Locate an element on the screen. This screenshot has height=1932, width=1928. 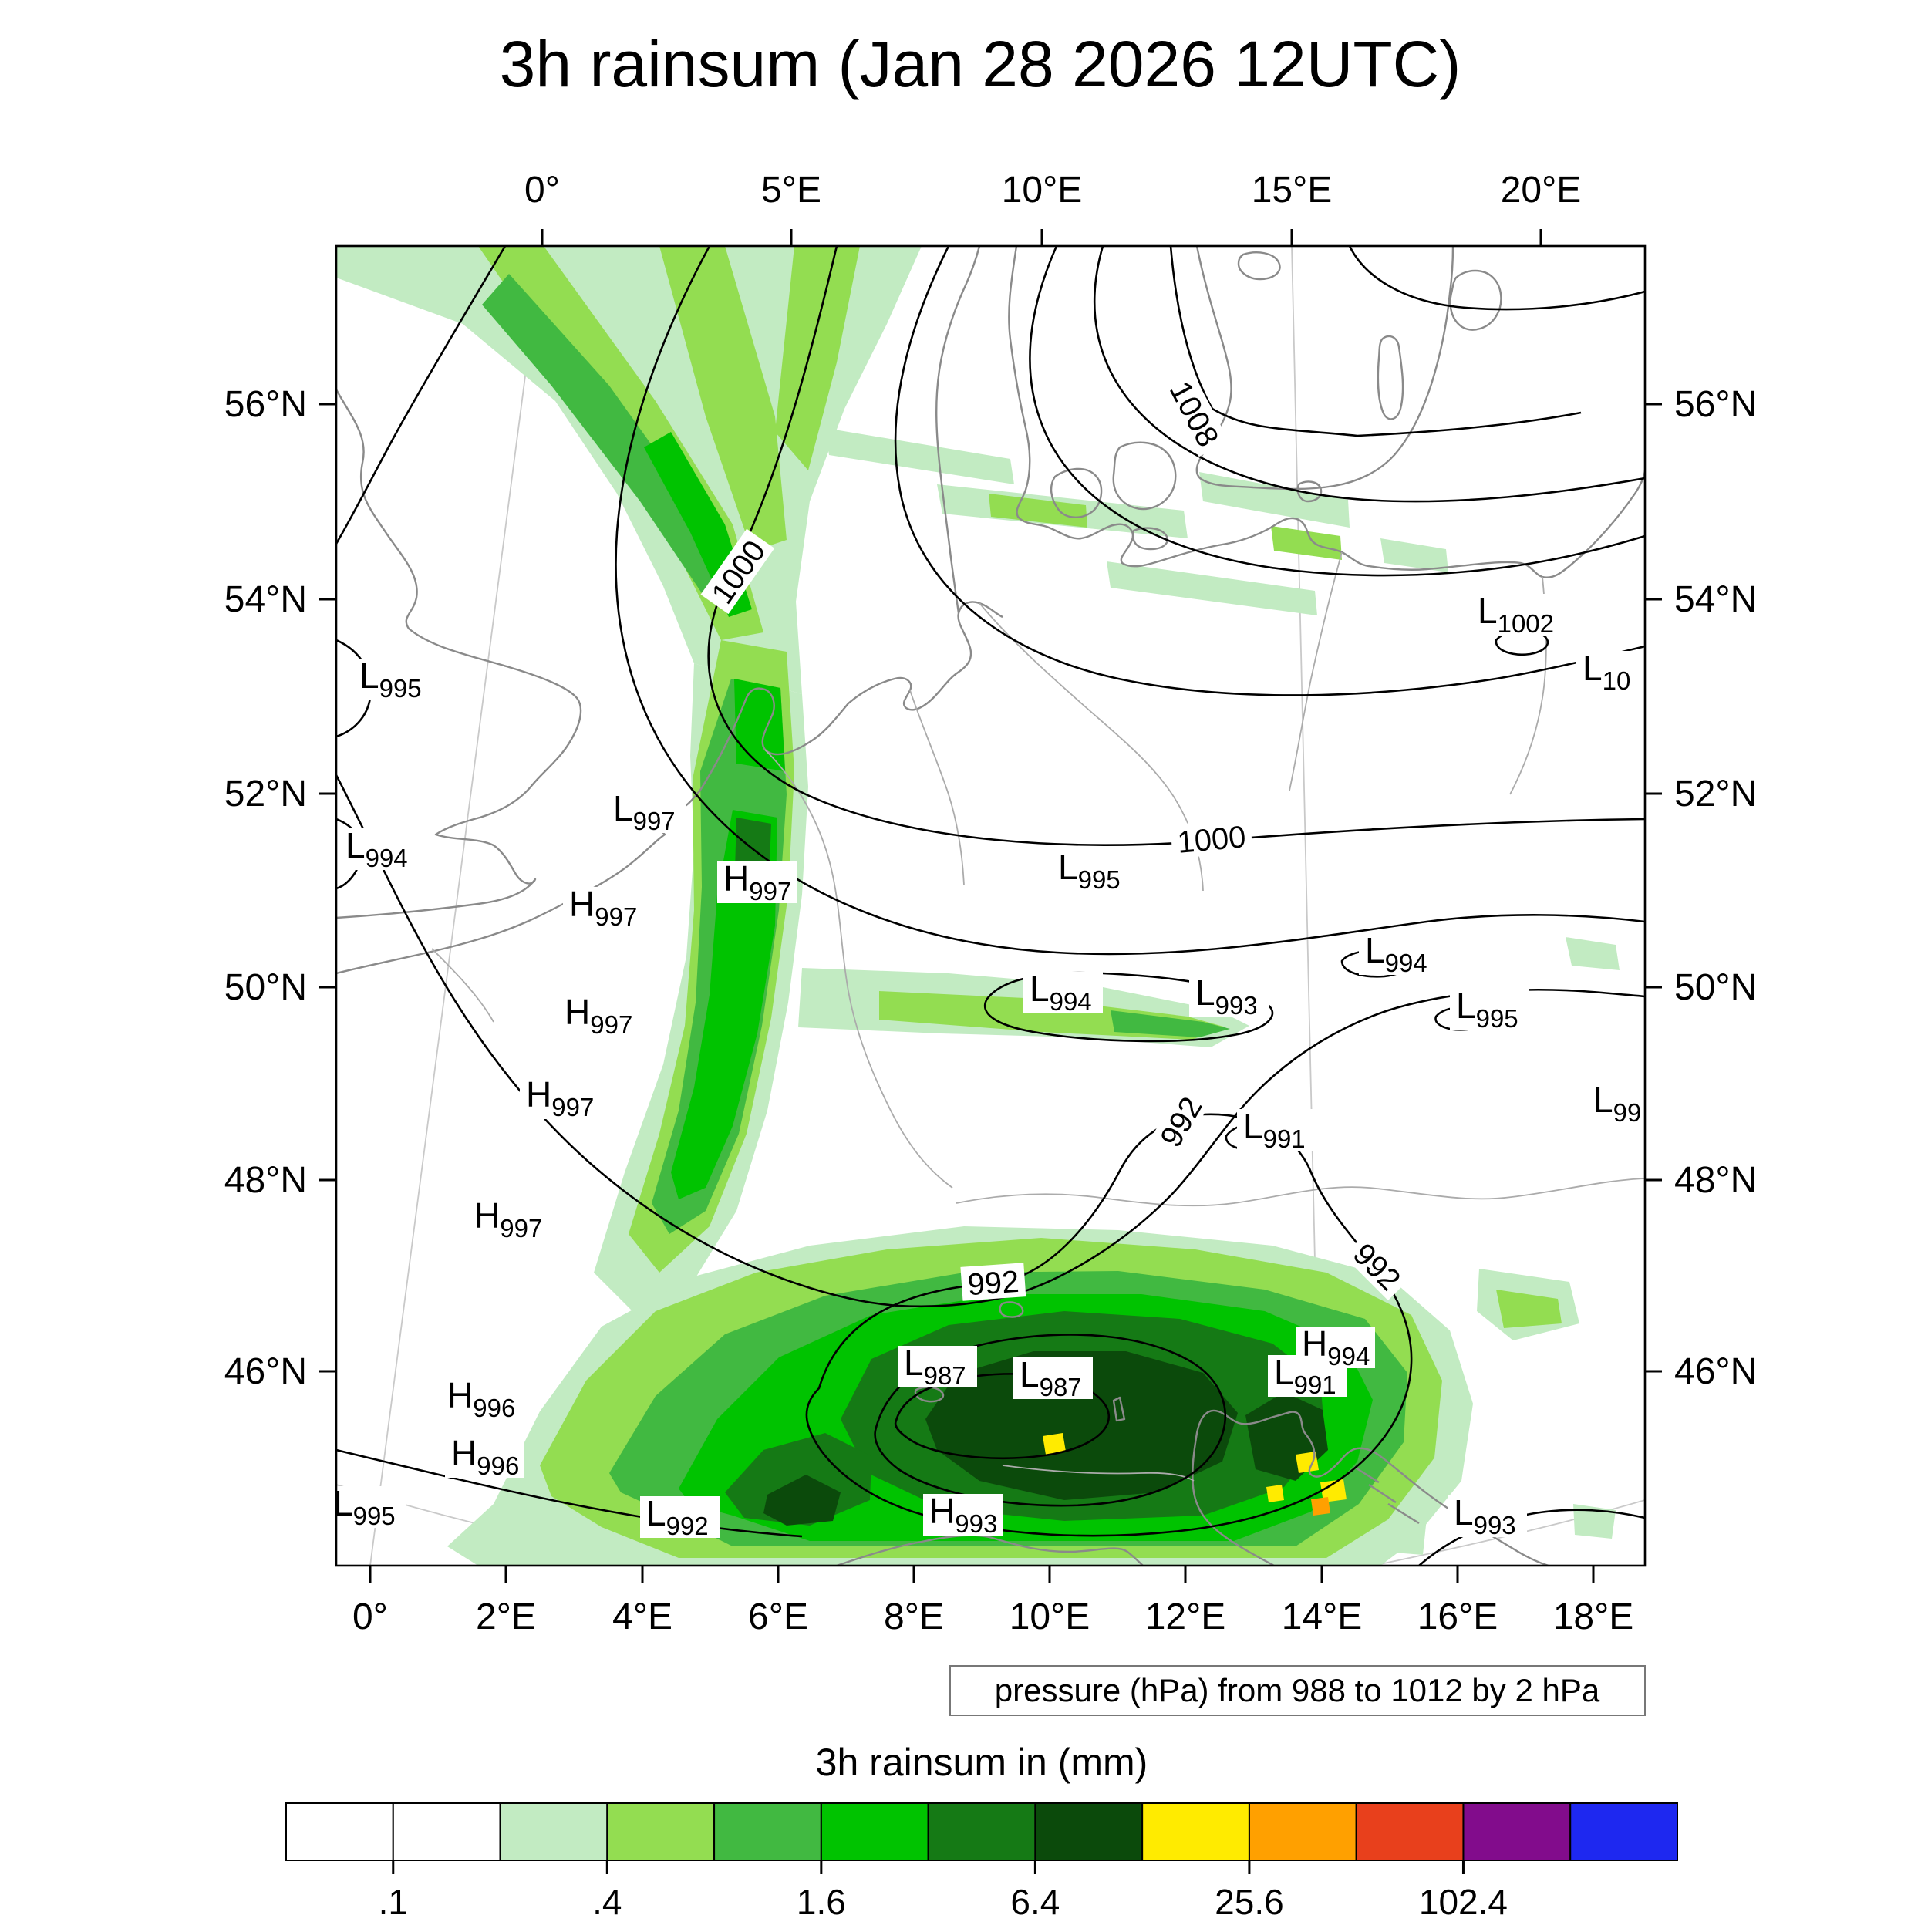
pressure-center: L993 is located at coordinates (1487, 1515).